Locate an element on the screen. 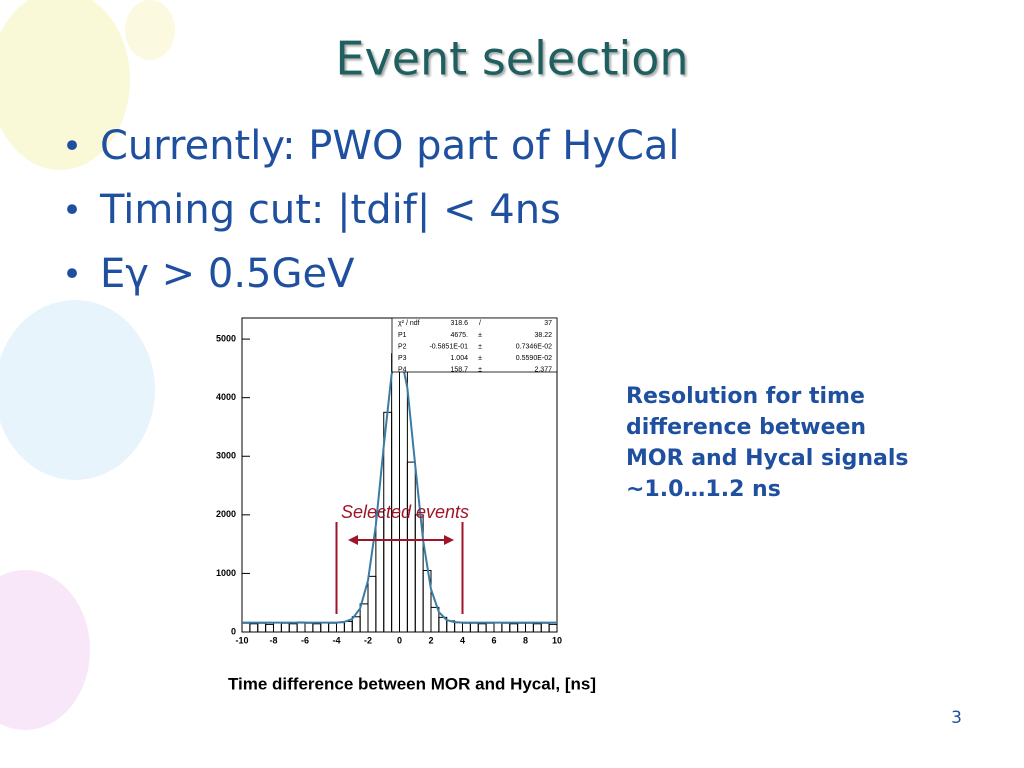  annotation: Selected events is located at coordinates (405, 512).